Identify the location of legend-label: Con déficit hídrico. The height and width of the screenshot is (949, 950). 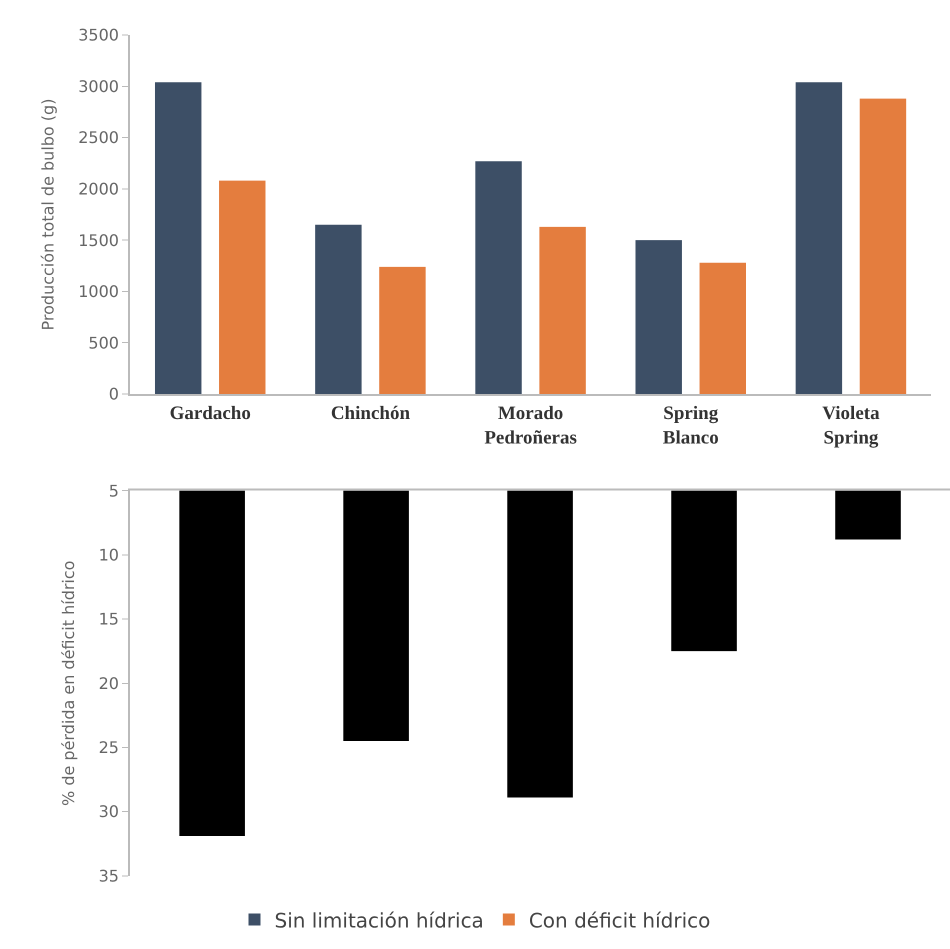
(619, 920).